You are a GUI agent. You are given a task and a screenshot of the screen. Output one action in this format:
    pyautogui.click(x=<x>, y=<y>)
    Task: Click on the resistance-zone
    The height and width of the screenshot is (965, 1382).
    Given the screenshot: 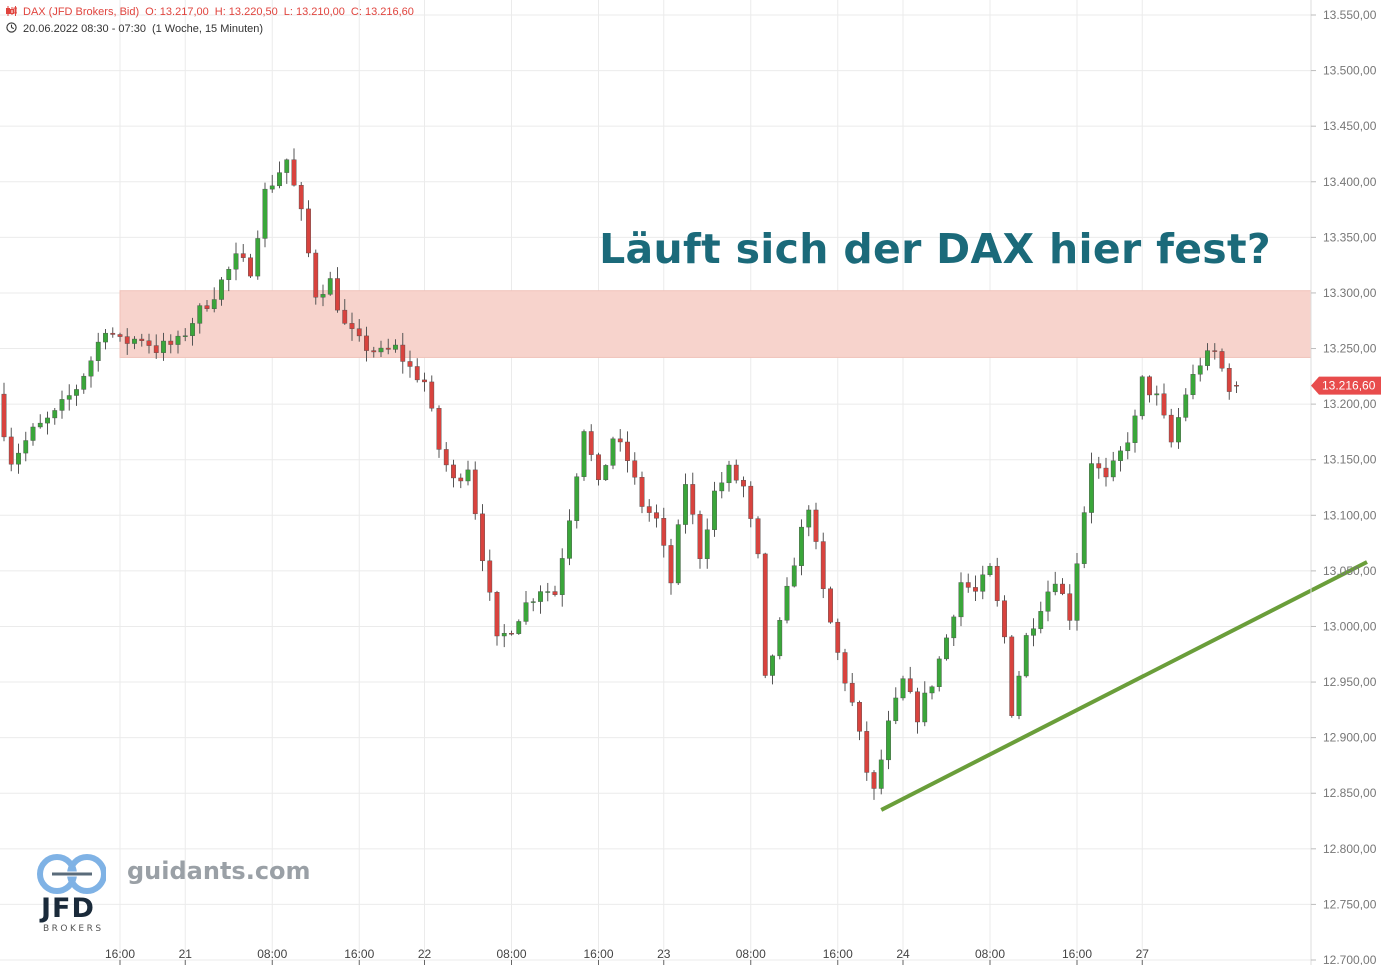 What is the action you would take?
    pyautogui.click(x=715, y=324)
    